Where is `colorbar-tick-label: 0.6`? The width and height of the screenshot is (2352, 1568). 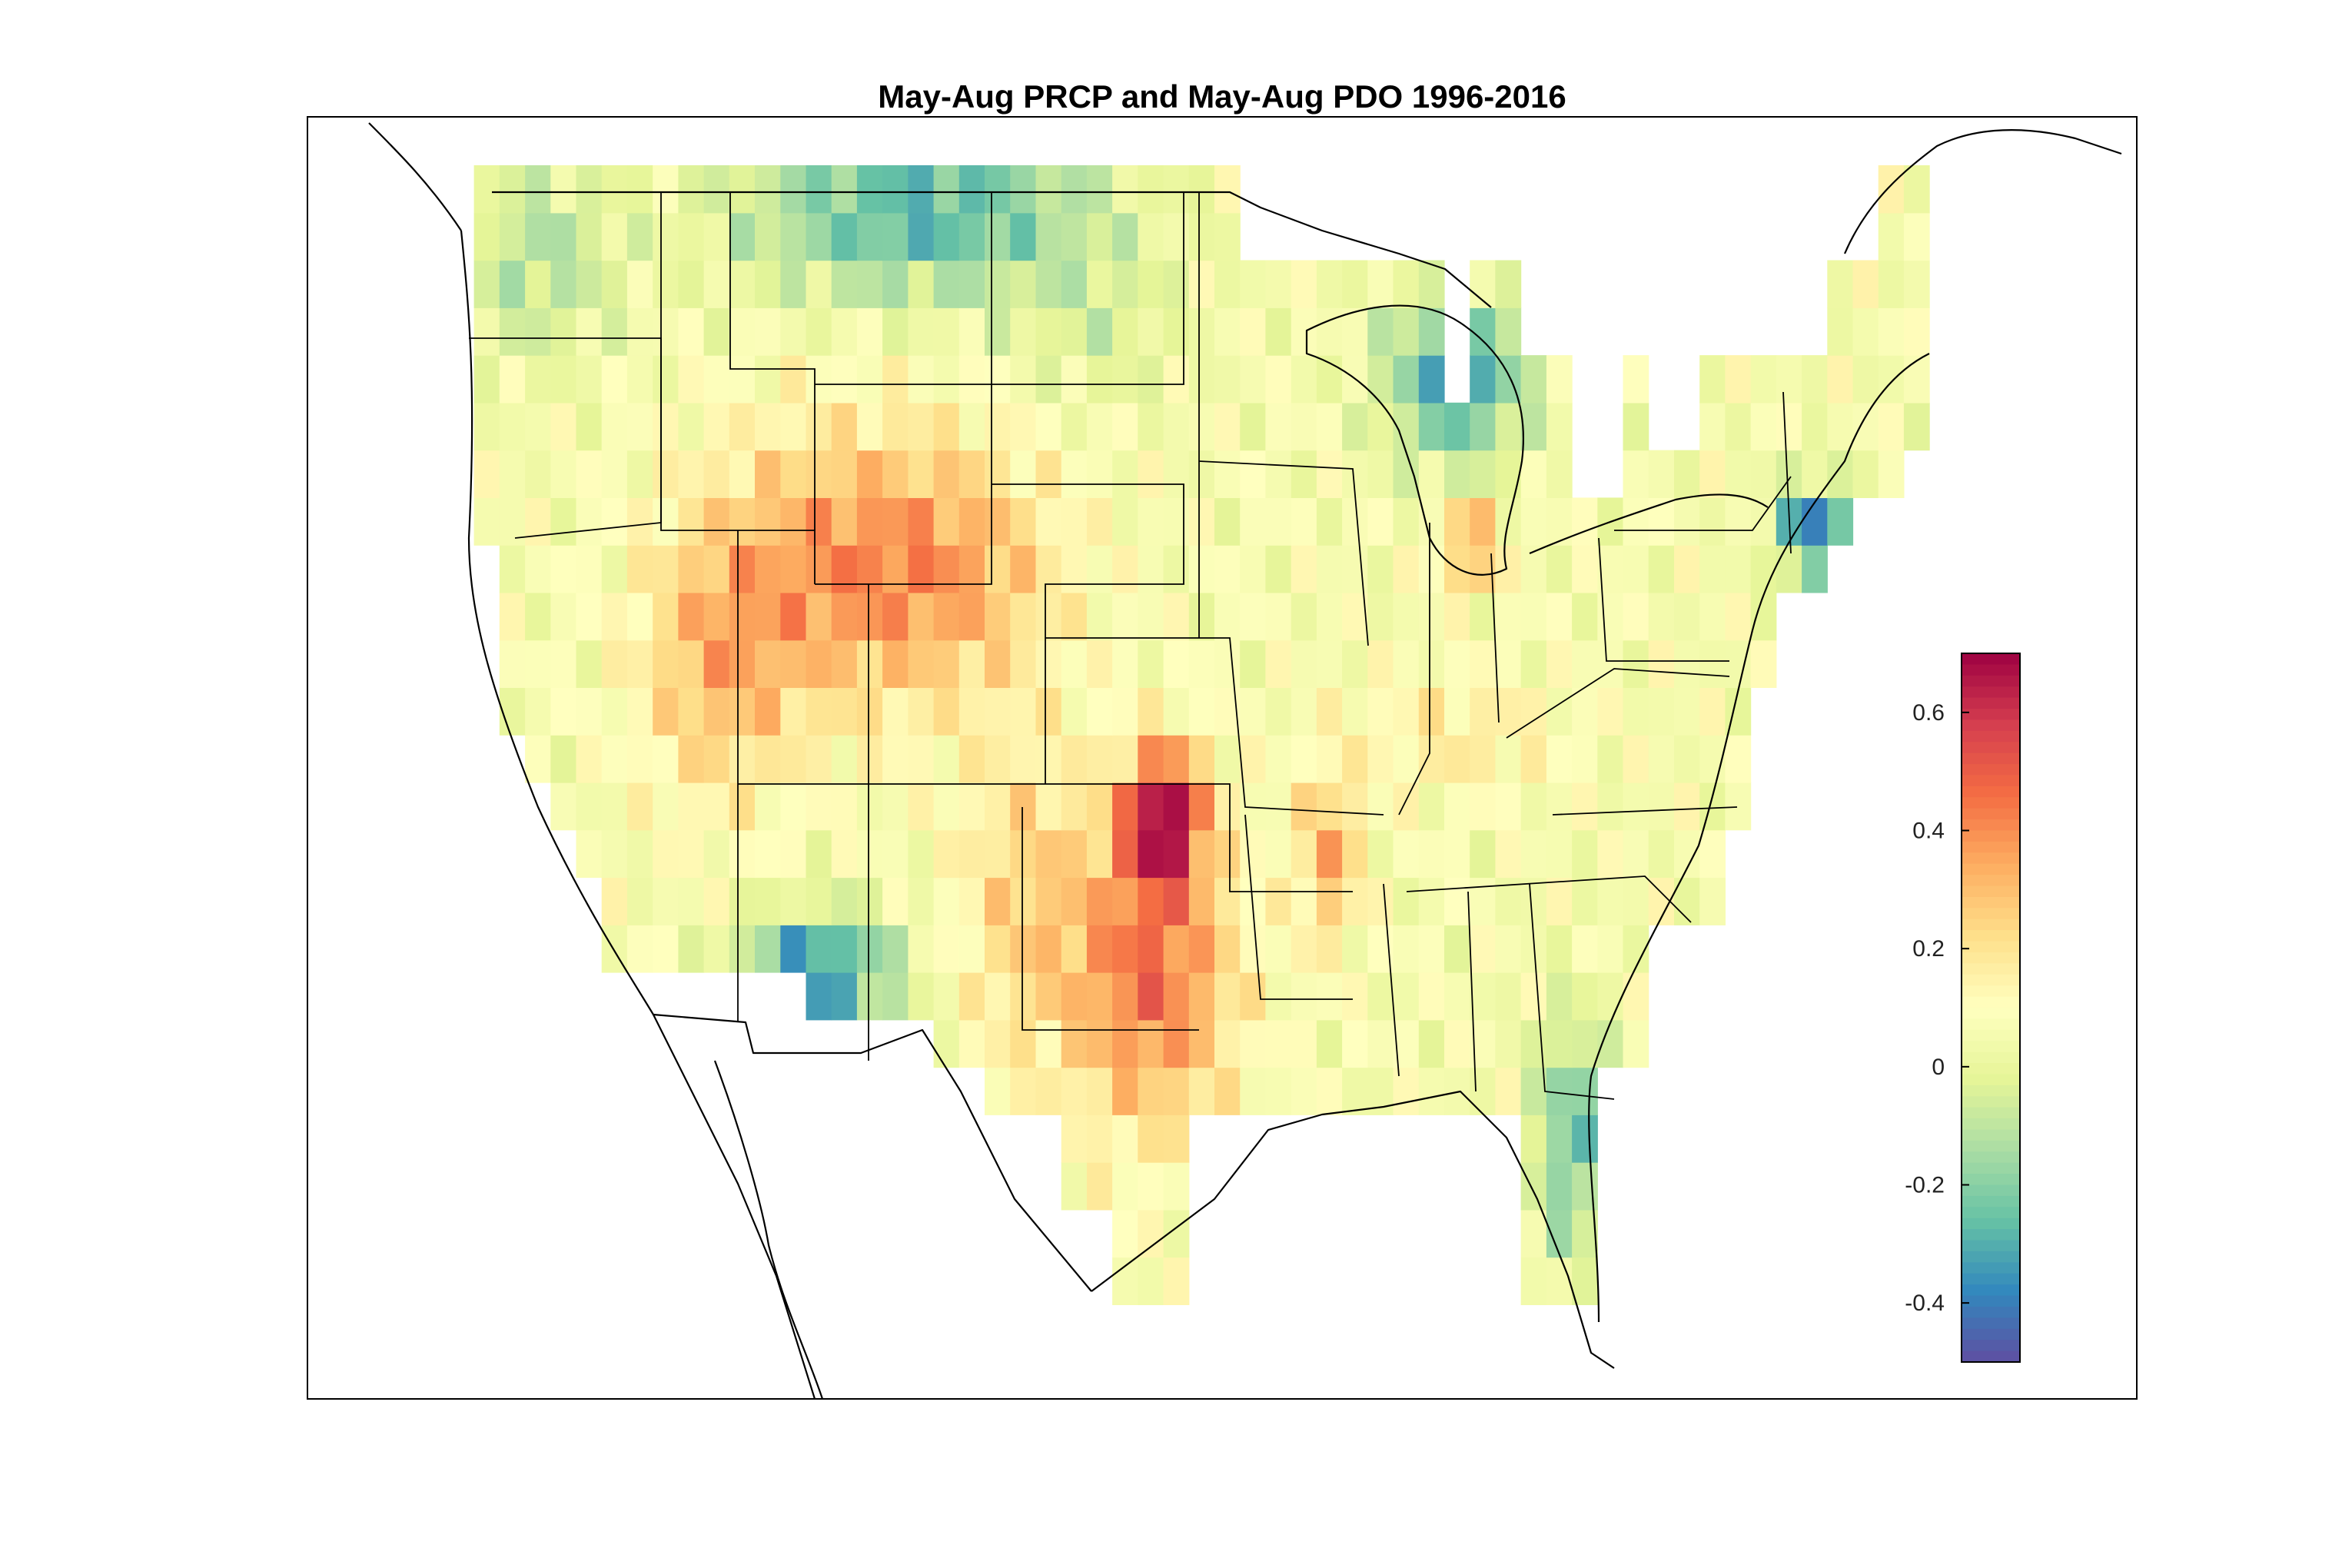
colorbar-tick-label: 0.6 is located at coordinates (1928, 713).